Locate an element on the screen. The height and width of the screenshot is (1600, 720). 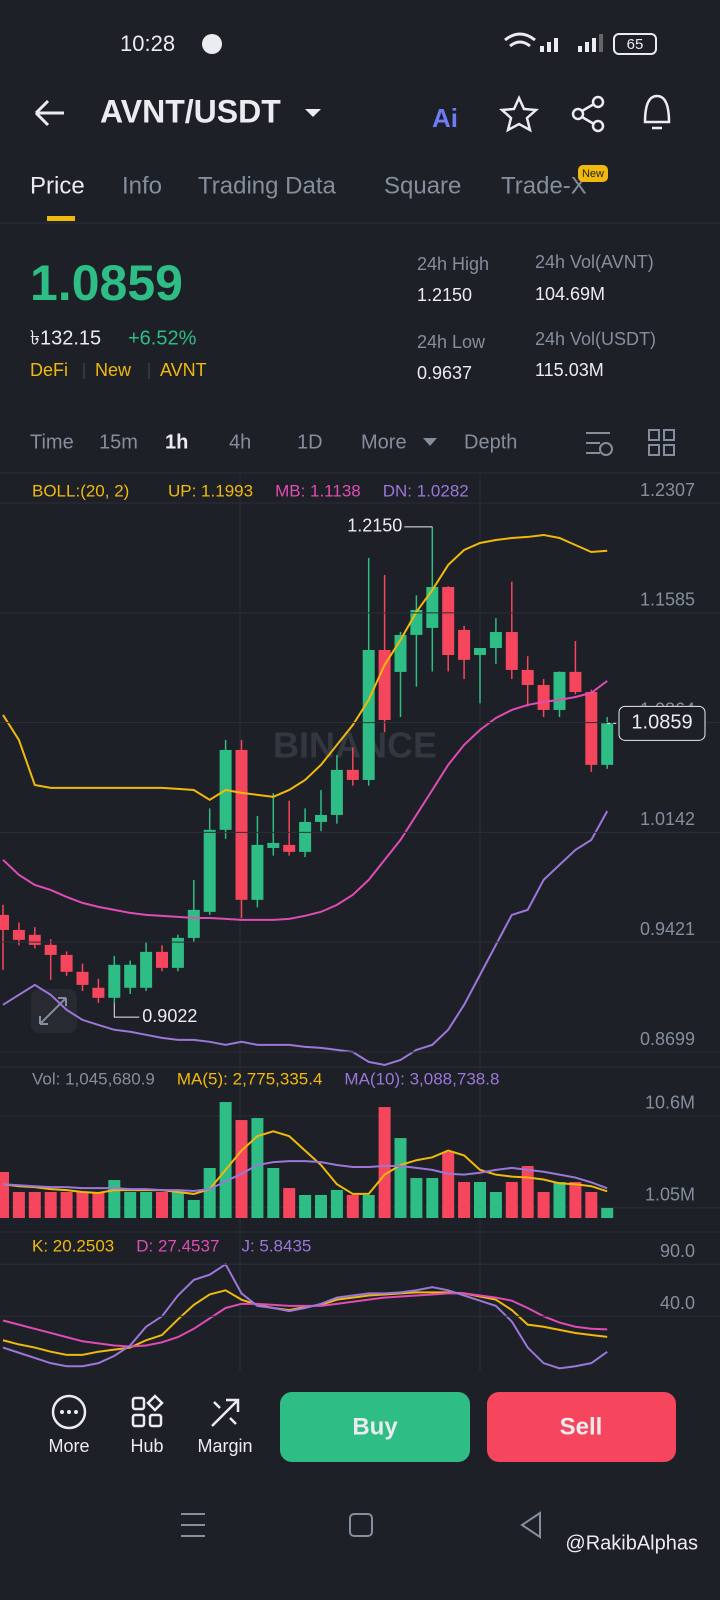
interval: Depth is located at coordinates (490, 442).